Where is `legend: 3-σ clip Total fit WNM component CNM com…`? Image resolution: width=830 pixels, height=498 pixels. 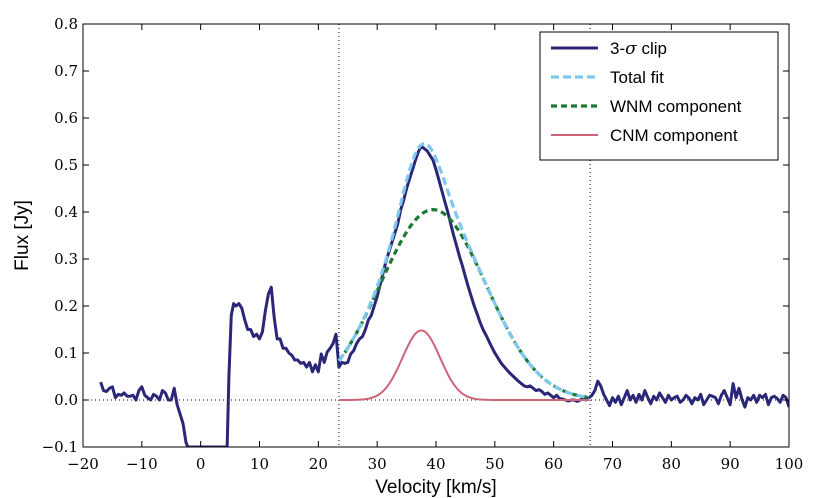
legend: 3-σ clip Total fit WNM component CNM com… is located at coordinates (659, 96).